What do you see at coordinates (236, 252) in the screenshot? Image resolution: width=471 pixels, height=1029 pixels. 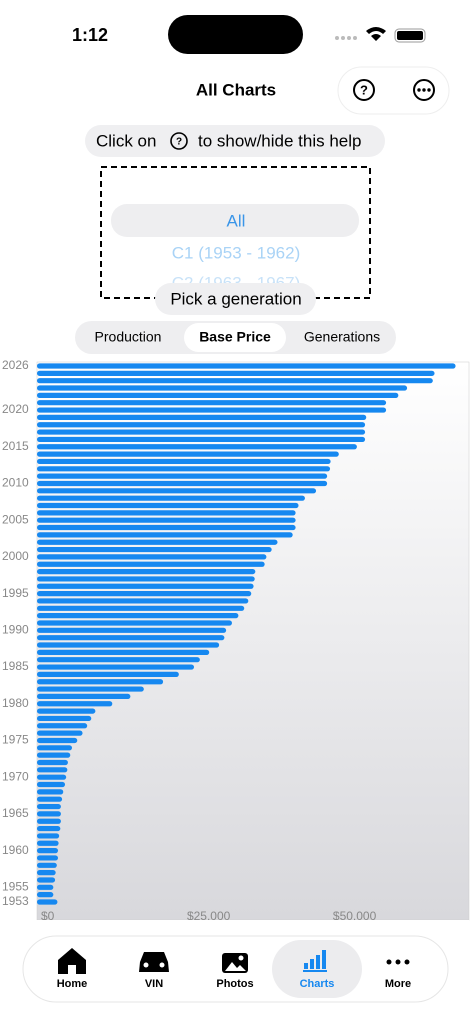 I see `picker-option: C1 (1953 - 1962)` at bounding box center [236, 252].